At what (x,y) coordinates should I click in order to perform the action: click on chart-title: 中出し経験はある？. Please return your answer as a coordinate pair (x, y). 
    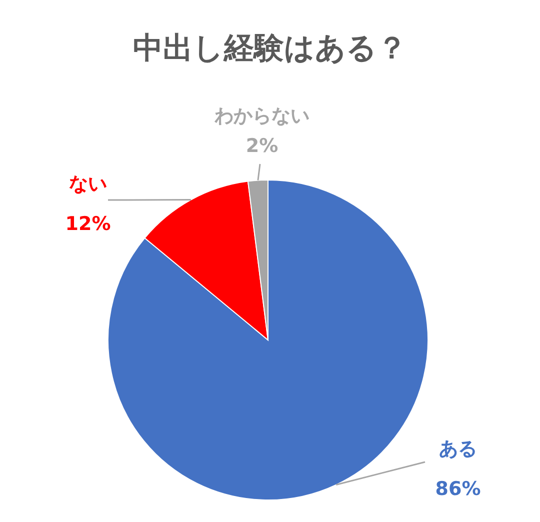
    Looking at the image, I should click on (270, 48).